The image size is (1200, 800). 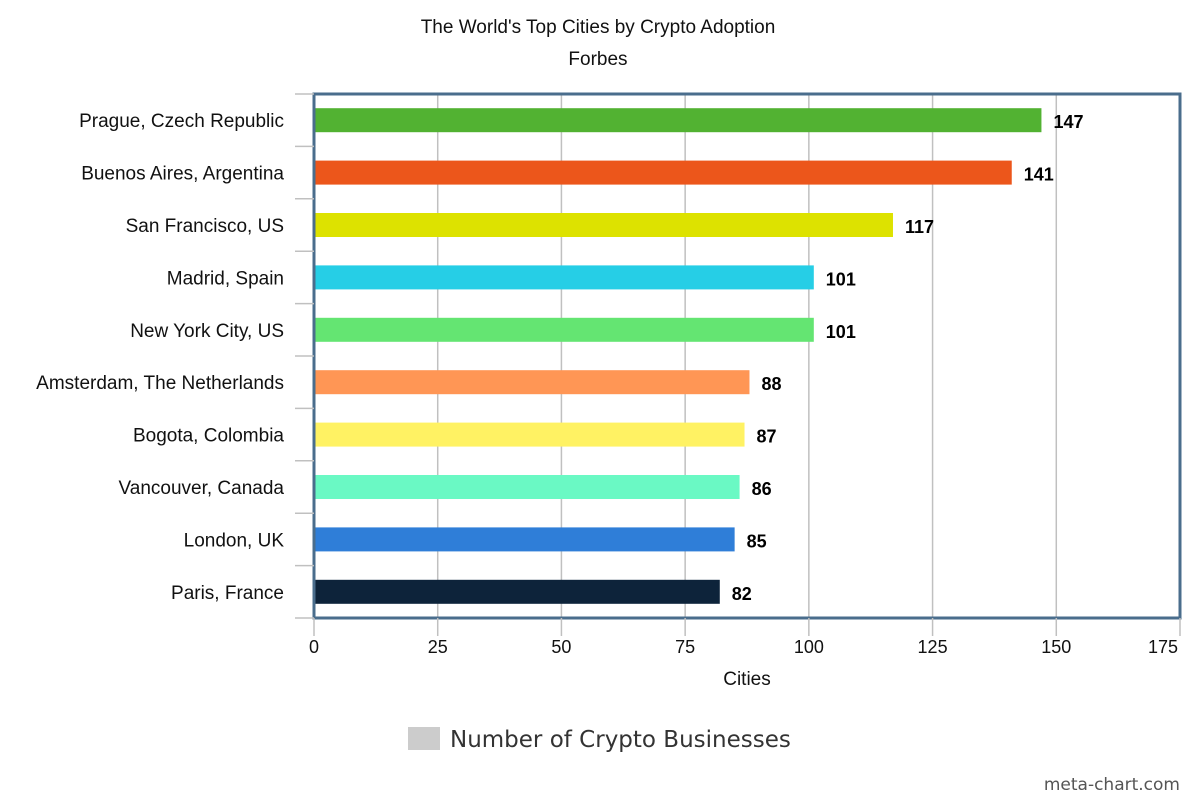 What do you see at coordinates (597, 59) in the screenshot?
I see `chart-subtitle: Forbes` at bounding box center [597, 59].